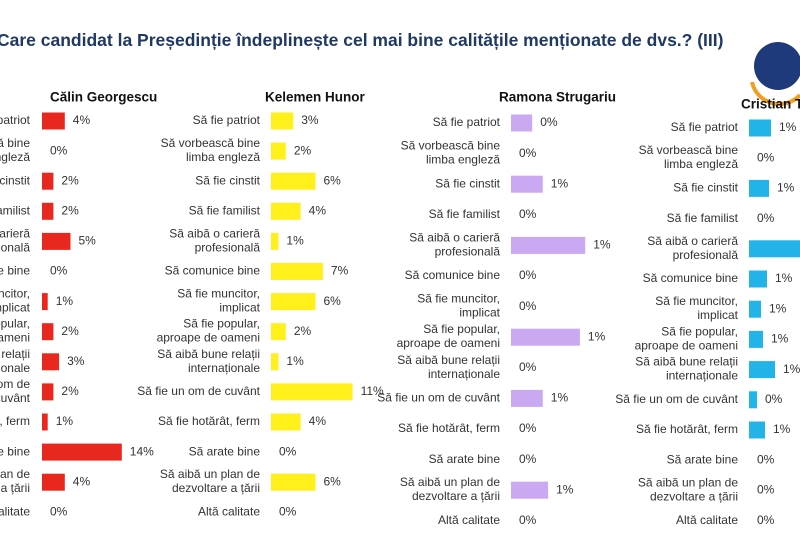  I want to click on panel-title: Ramona Strugariu, so click(557, 97).